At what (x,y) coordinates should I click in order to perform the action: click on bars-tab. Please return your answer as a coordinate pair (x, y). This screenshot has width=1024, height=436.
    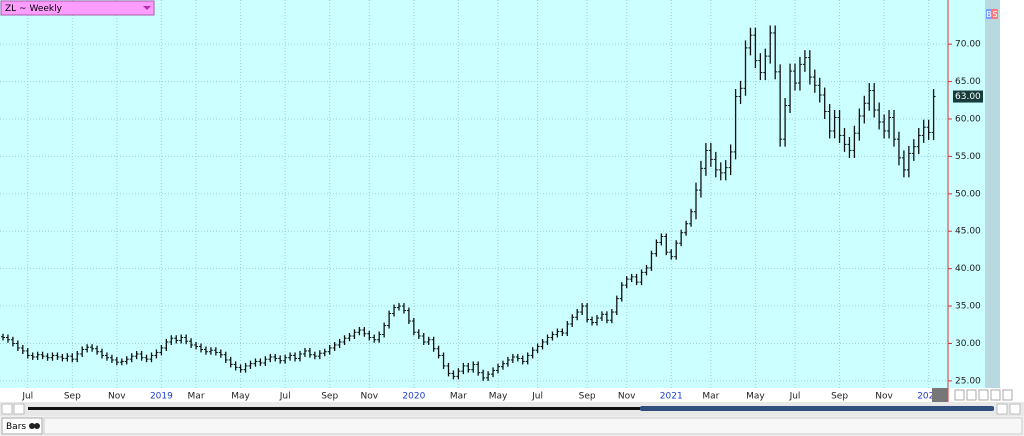
    Looking at the image, I should click on (22, 426).